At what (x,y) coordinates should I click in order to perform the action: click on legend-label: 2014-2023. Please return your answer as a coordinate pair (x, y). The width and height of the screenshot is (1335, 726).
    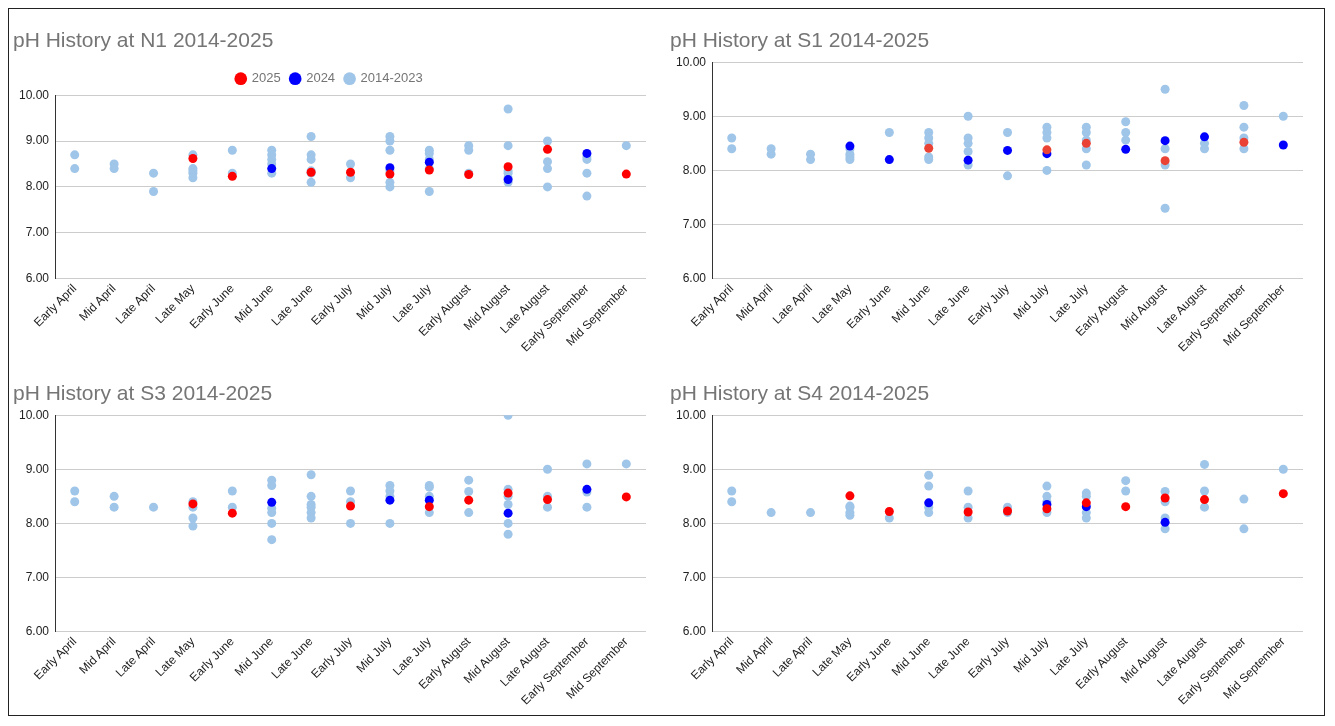
    Looking at the image, I should click on (391, 78).